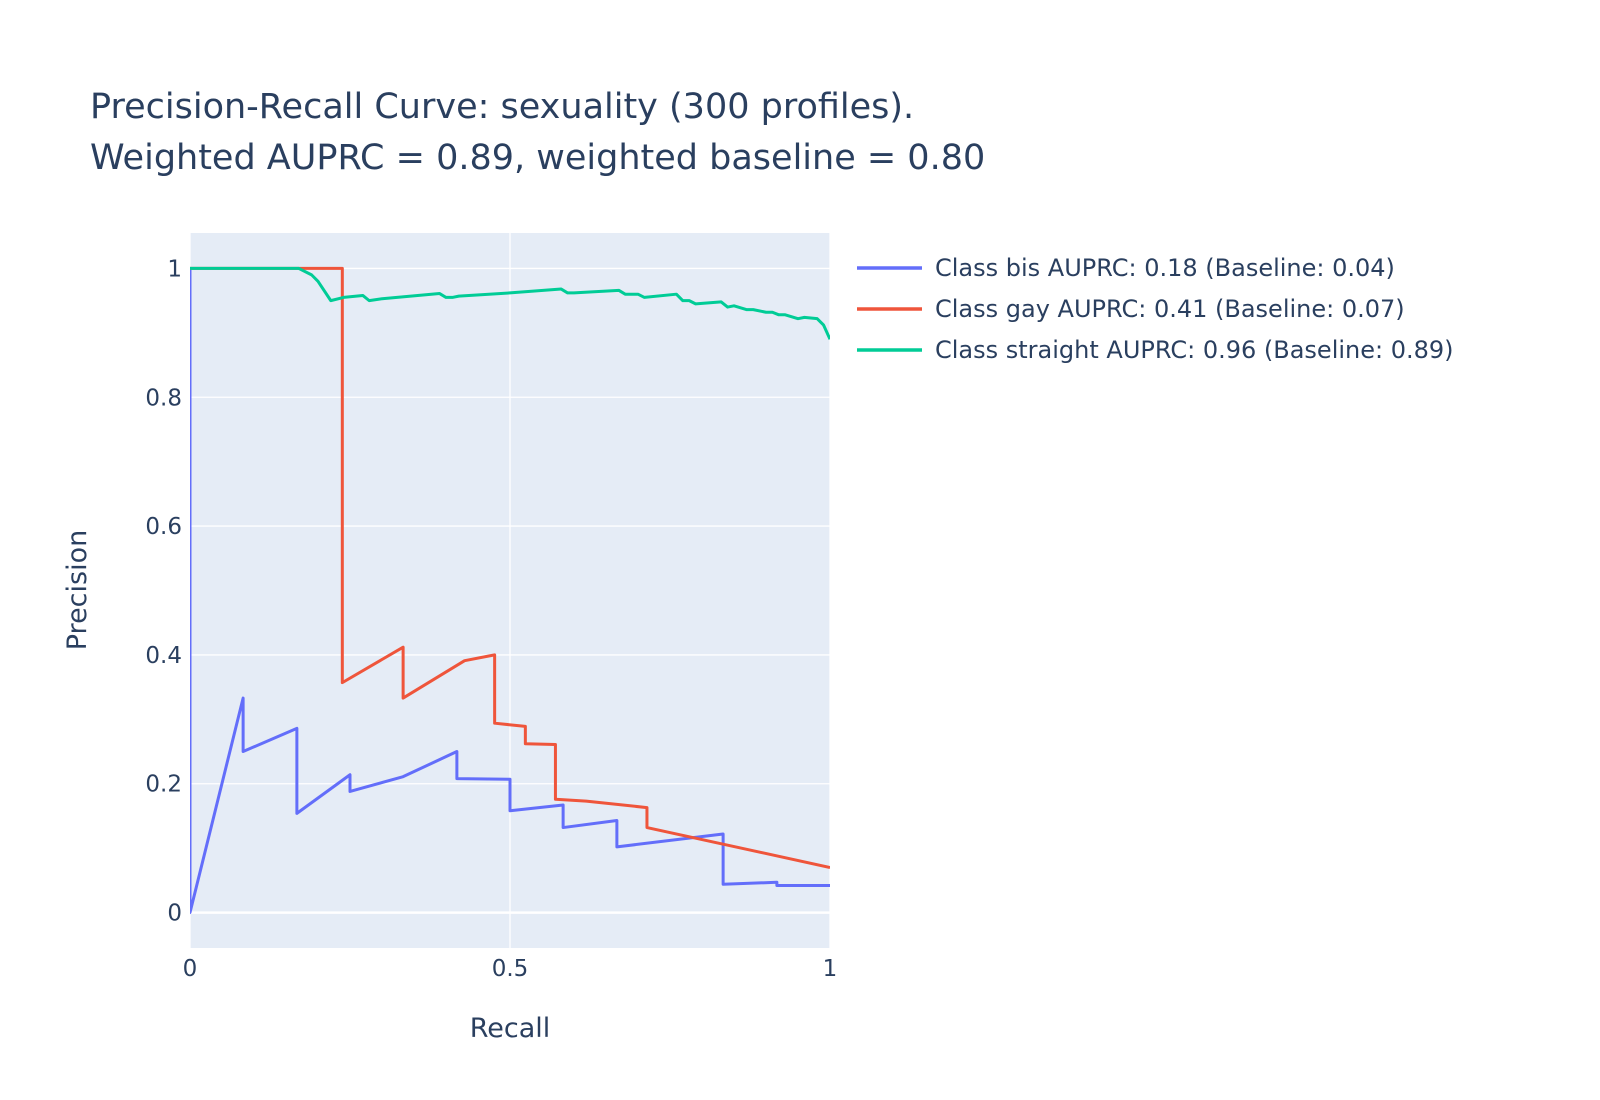  I want to click on legend-item: Class gay AUPRC: 0.41 (Baseline: 0.07), so click(1131, 309).